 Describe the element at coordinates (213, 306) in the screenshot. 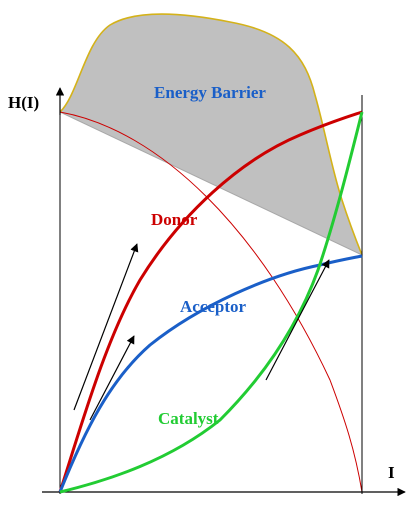

I see `acceptor-label: Acceptor` at that location.